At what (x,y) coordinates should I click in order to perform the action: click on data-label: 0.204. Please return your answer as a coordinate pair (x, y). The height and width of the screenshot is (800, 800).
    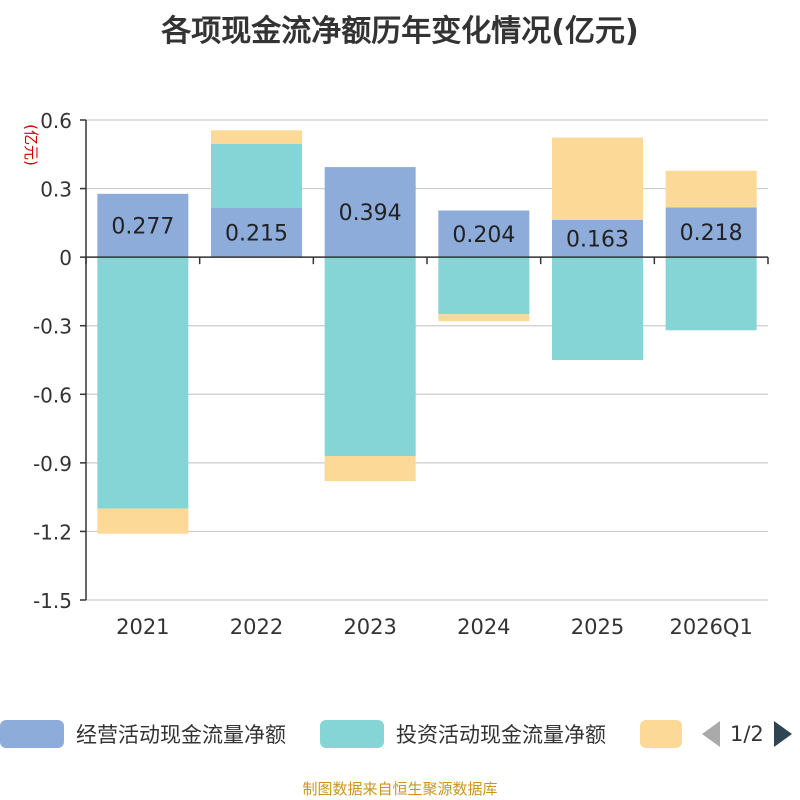
    Looking at the image, I should click on (483, 235).